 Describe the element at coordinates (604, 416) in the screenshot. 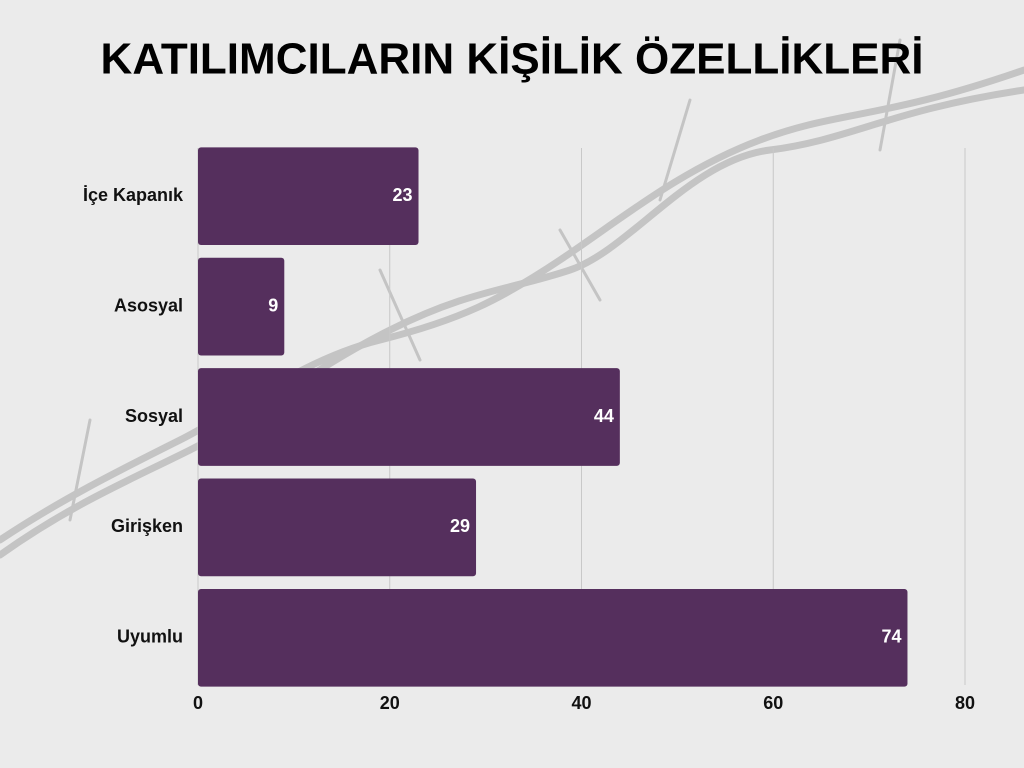

I see `value-label: 44` at that location.